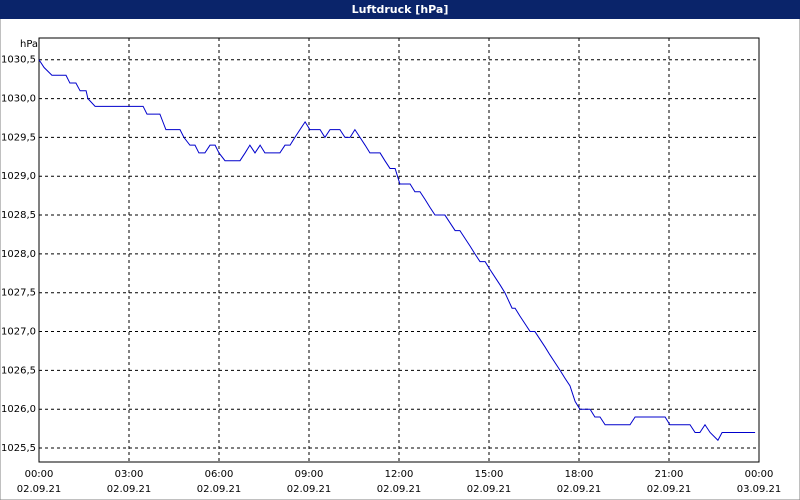 Image resolution: width=800 pixels, height=500 pixels. What do you see at coordinates (579, 474) in the screenshot?
I see `x-tick-label: 18:00` at bounding box center [579, 474].